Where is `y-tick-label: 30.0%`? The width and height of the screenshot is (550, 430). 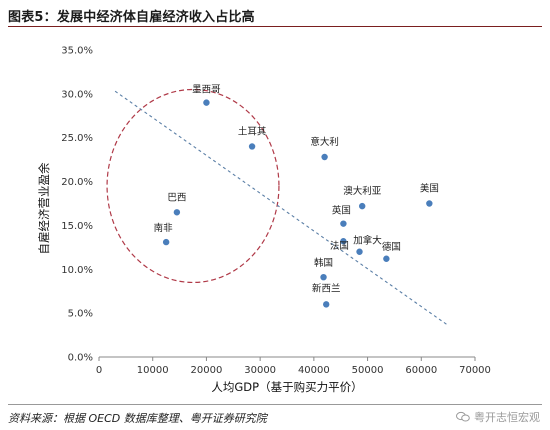 y-tick-label: 30.0% is located at coordinates (77, 94).